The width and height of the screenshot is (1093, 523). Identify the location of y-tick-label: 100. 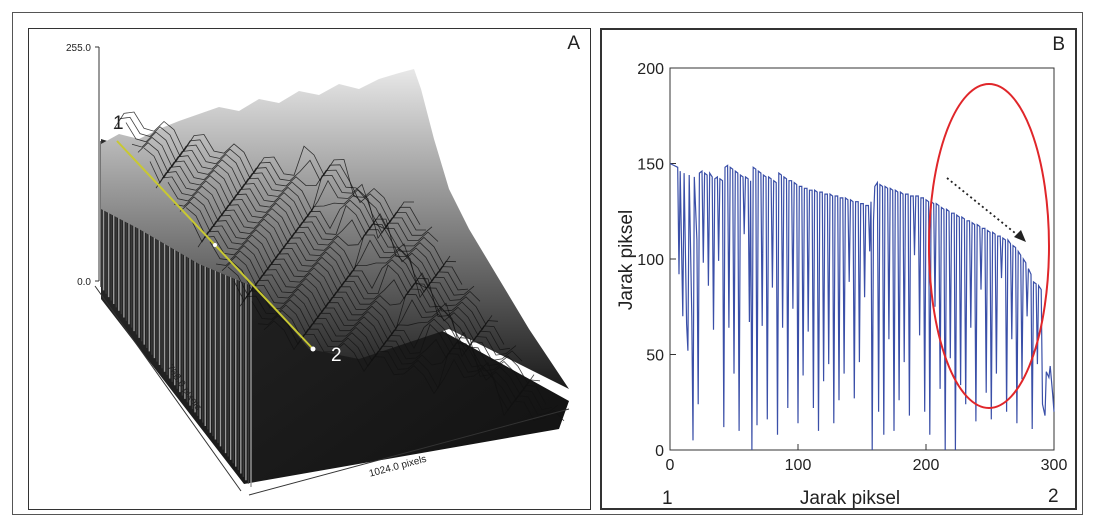
(650, 260).